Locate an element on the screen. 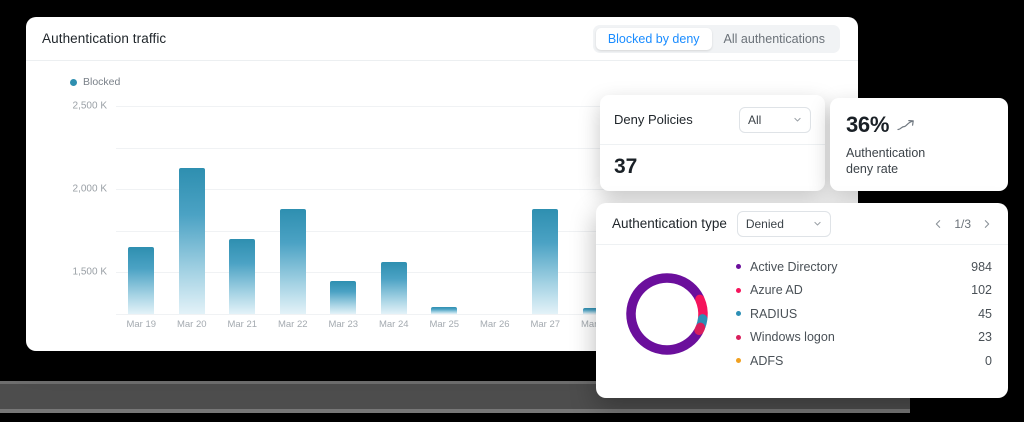 This screenshot has width=1024, height=422. traffic-filter-toggle: Blocked by deny All authentications is located at coordinates (716, 38).